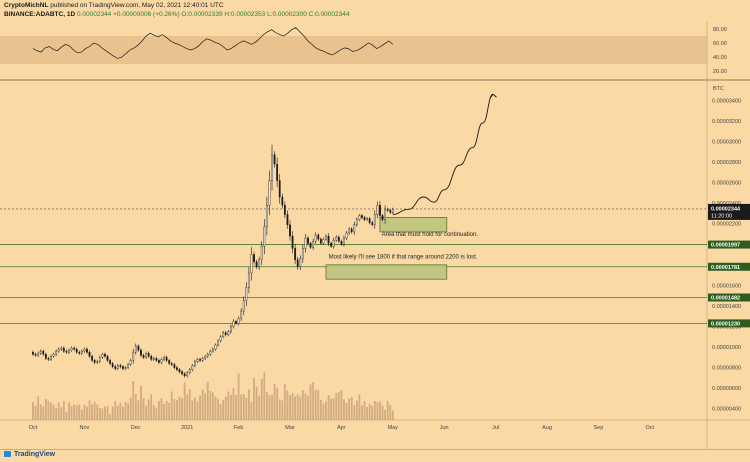 This screenshot has height=462, width=750. I want to click on projection-path, so click(443, 154).